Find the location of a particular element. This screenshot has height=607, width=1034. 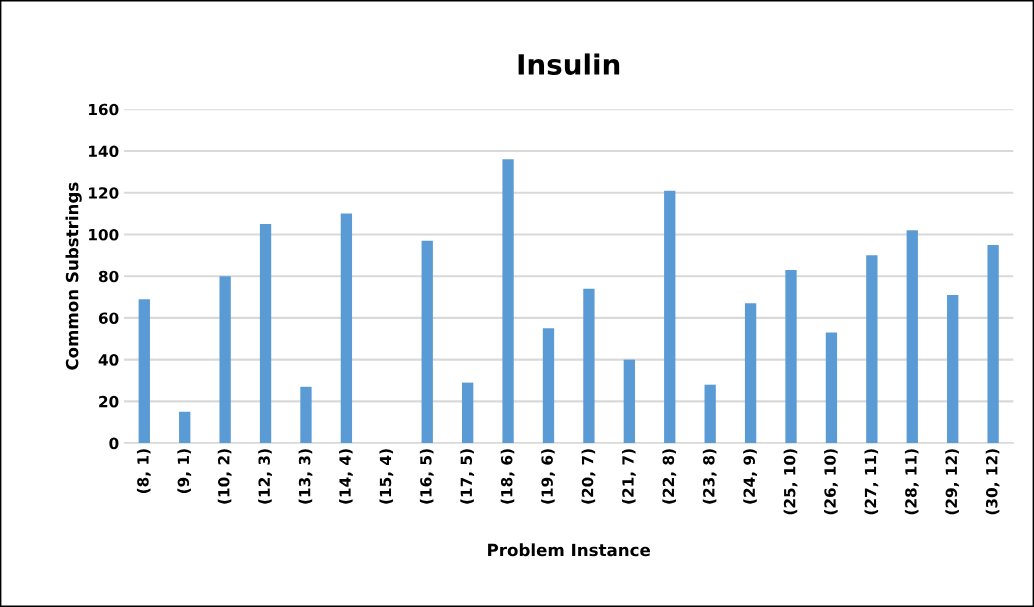

chart-title: Insulin is located at coordinates (569, 64).